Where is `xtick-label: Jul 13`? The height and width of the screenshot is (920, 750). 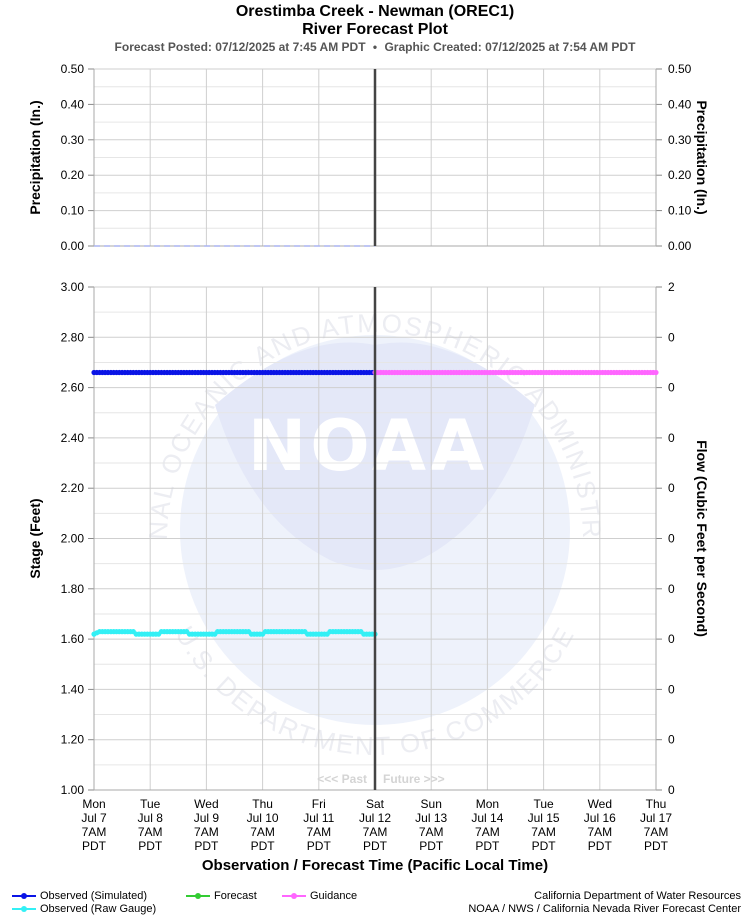 xtick-label: Jul 13 is located at coordinates (431, 818).